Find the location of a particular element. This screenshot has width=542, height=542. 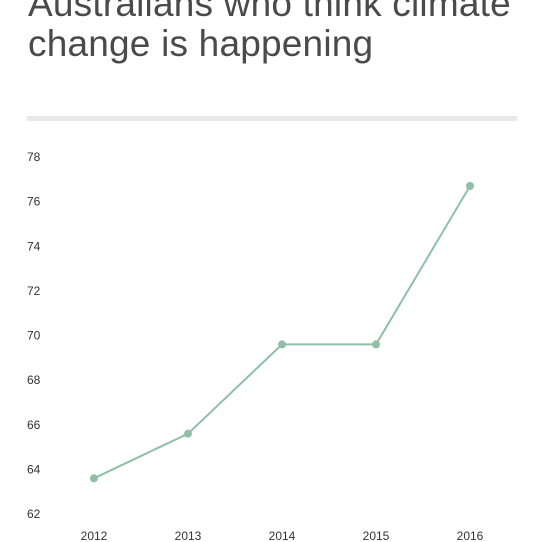

y-tick-label: 64 is located at coordinates (34, 469).